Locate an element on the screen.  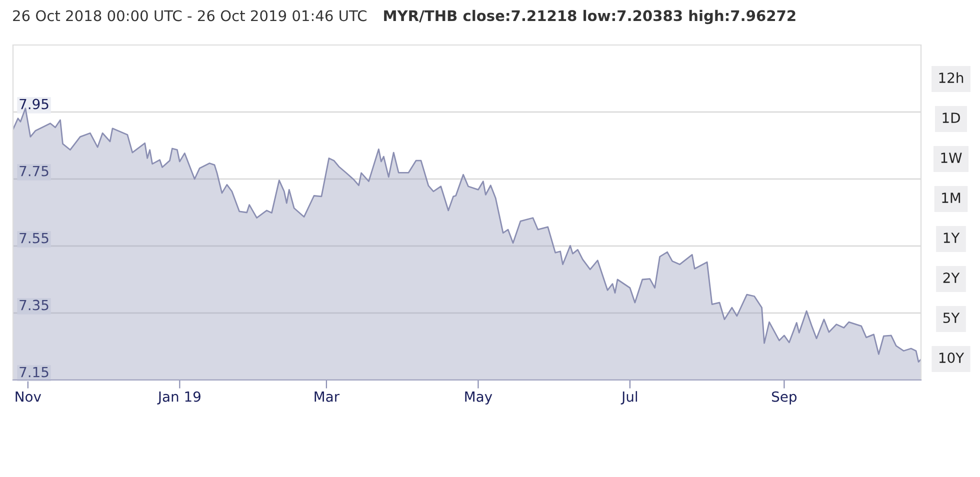
x-tick-label: Nov is located at coordinates (29, 397).